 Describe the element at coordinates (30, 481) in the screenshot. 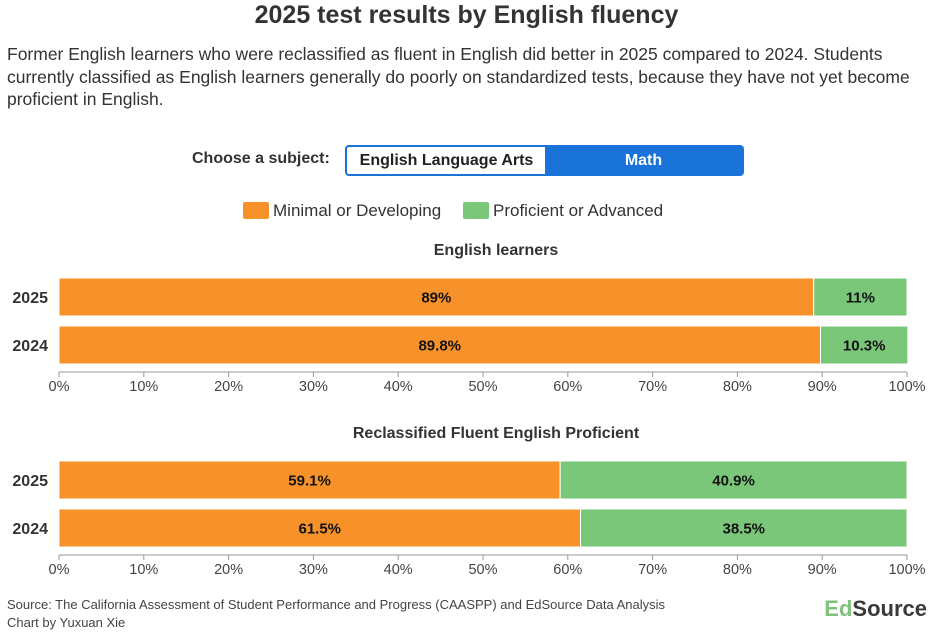

I see `category-label-1-0: 2025` at that location.